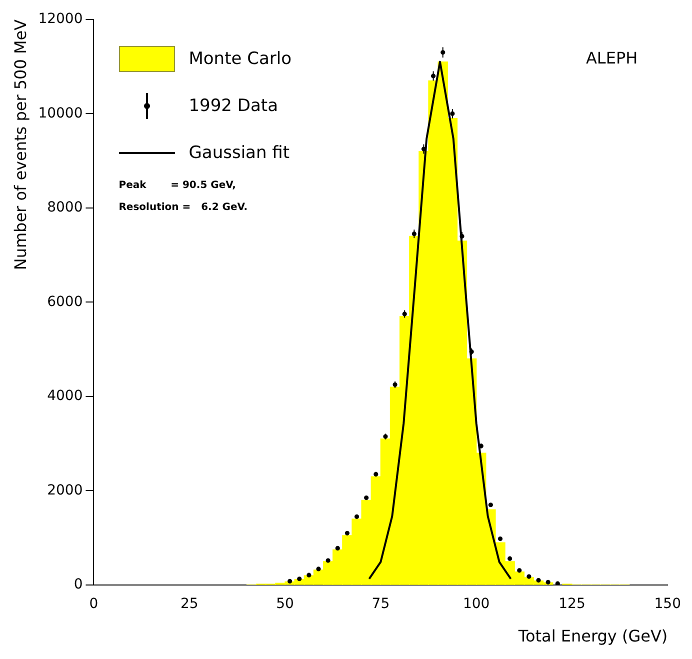 The height and width of the screenshot is (659, 692). Describe the element at coordinates (285, 604) in the screenshot. I see `x-tick-label: 50` at that location.